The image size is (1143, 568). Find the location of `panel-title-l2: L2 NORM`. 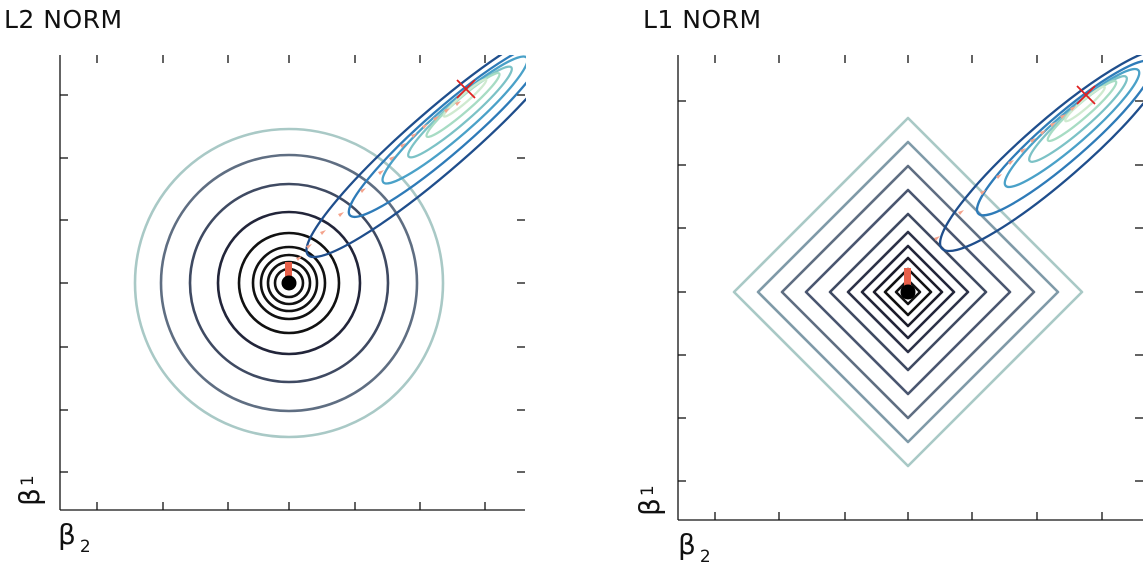

panel-title-l2: L2 NORM is located at coordinates (63, 19).